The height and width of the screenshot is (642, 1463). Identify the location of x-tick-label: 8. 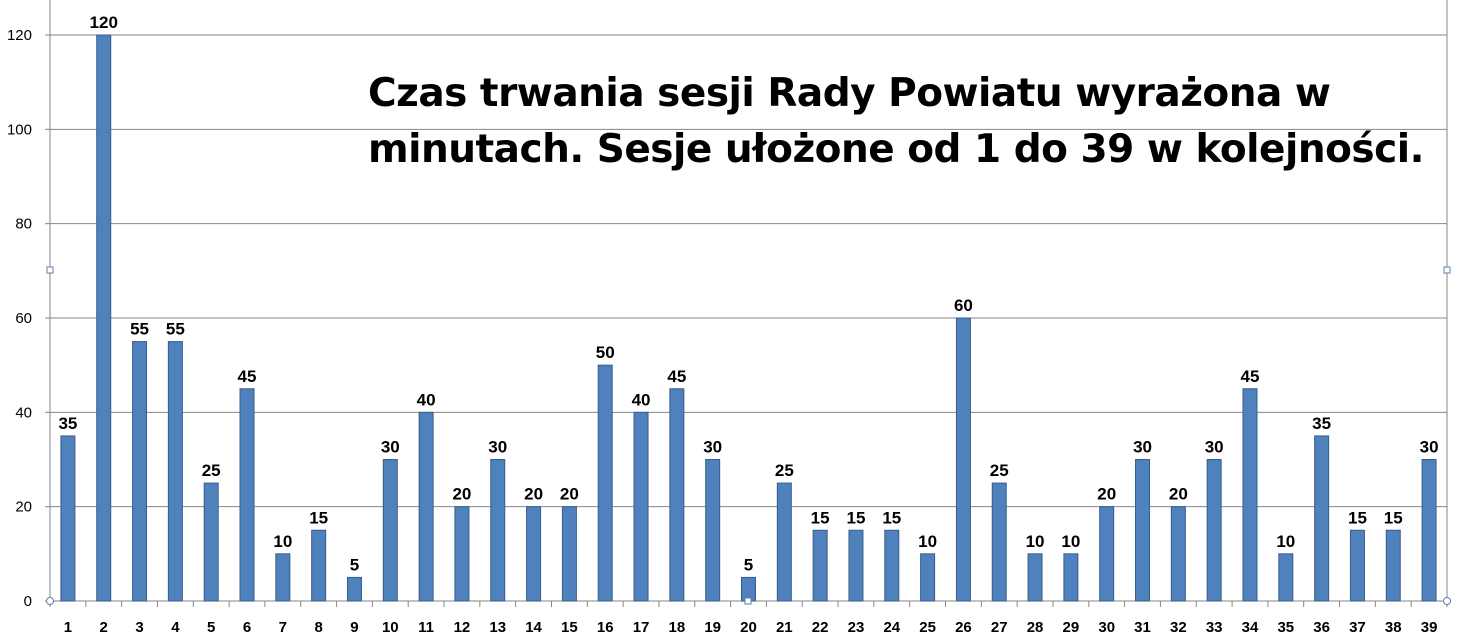
(318, 627).